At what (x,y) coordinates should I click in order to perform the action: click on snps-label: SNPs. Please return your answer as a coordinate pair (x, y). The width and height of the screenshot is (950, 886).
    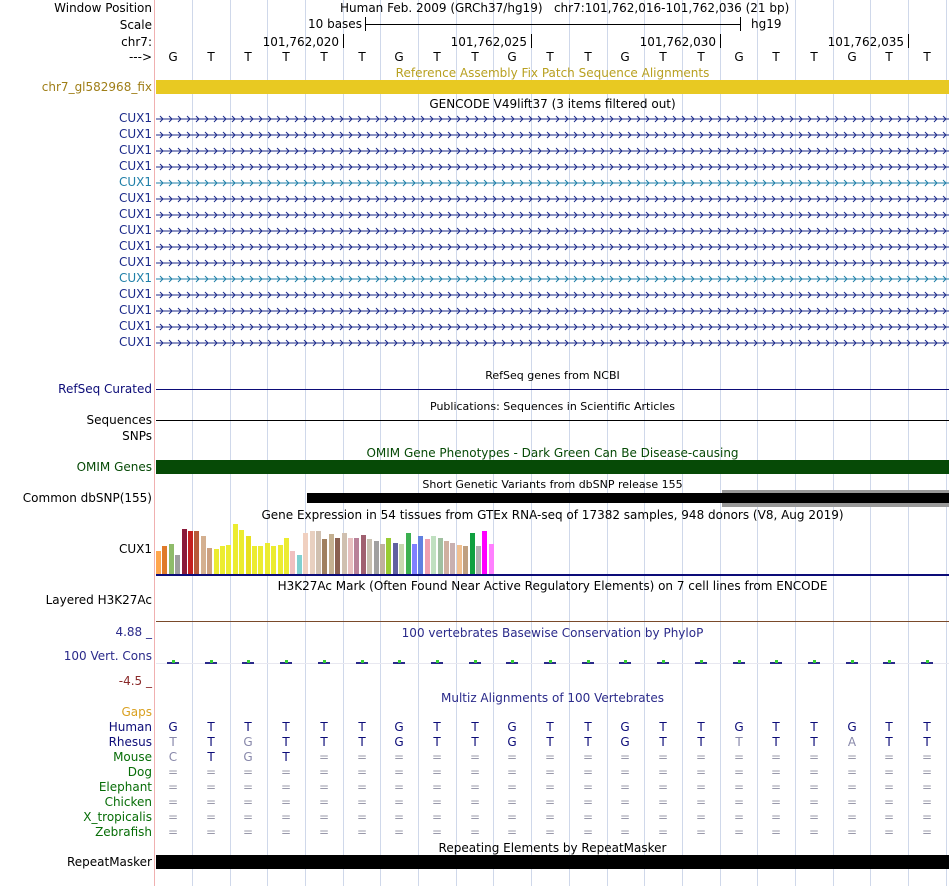
    Looking at the image, I should click on (137, 436).